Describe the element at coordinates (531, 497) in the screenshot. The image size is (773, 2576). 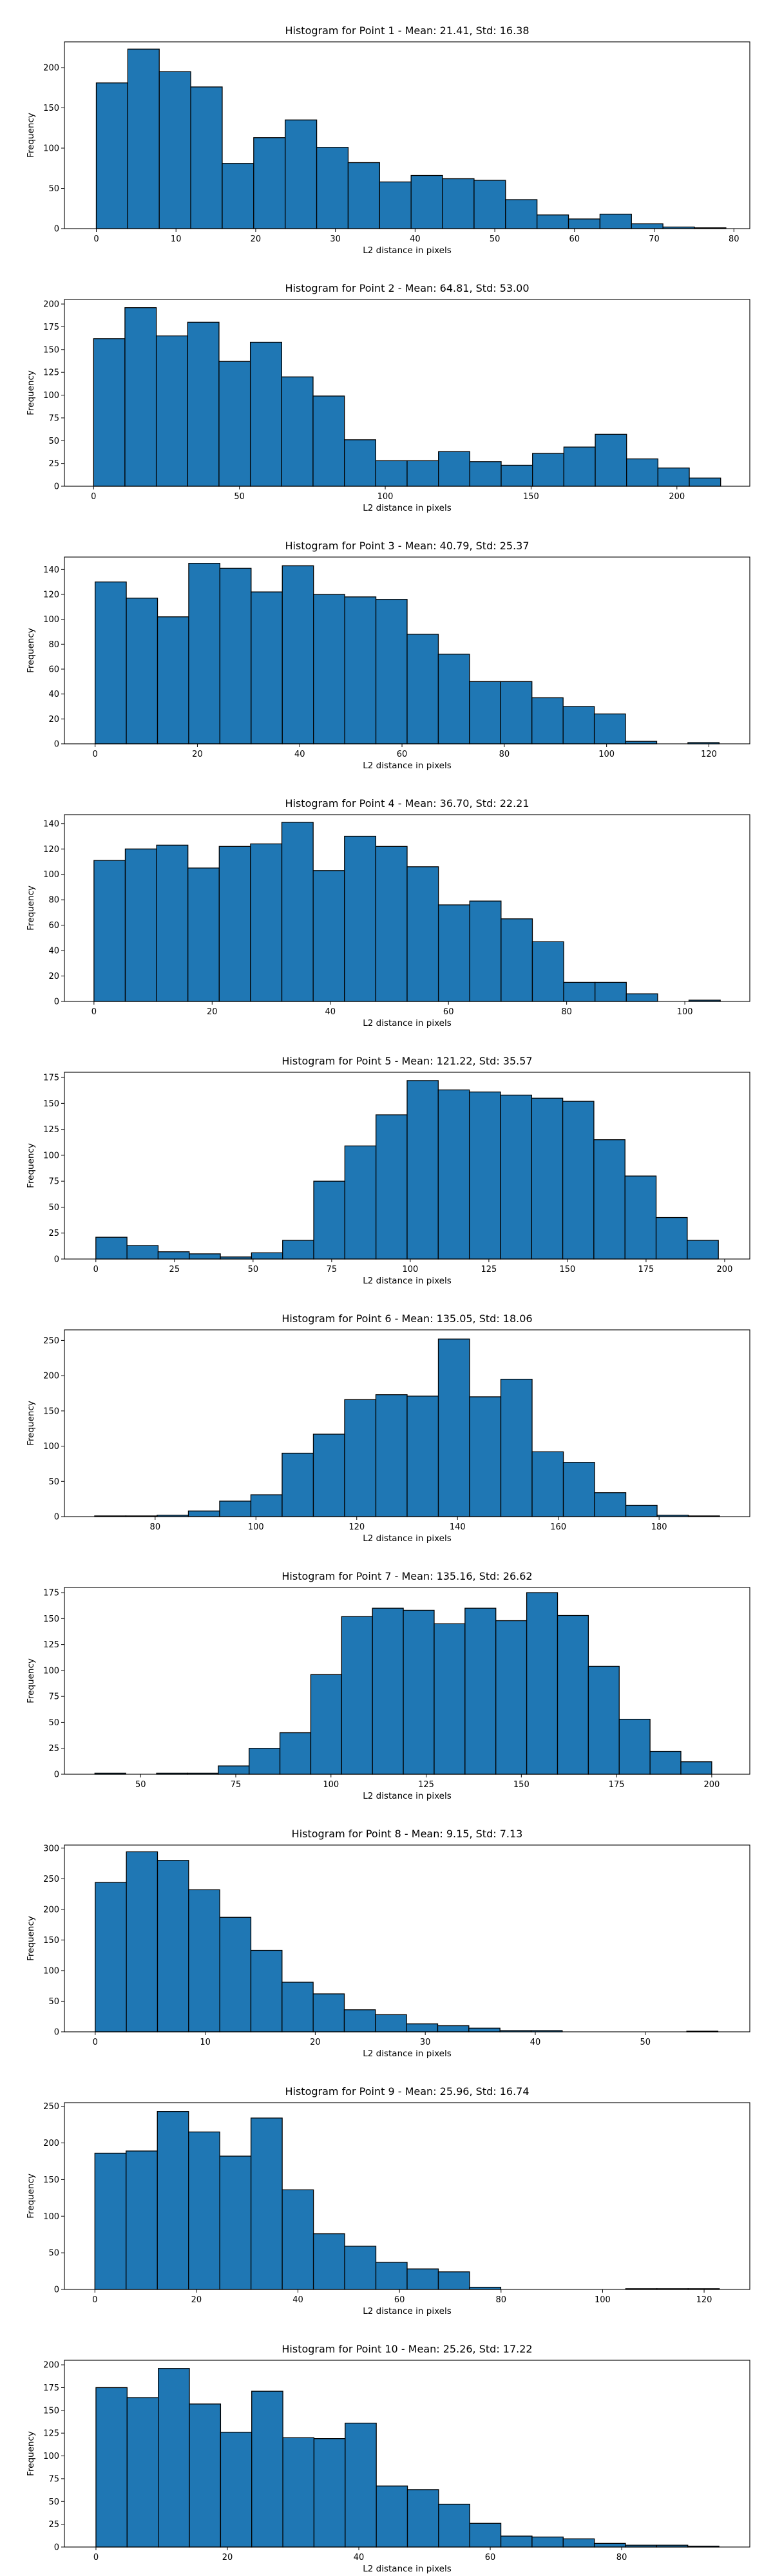
I see `x-tick-label: 150` at that location.